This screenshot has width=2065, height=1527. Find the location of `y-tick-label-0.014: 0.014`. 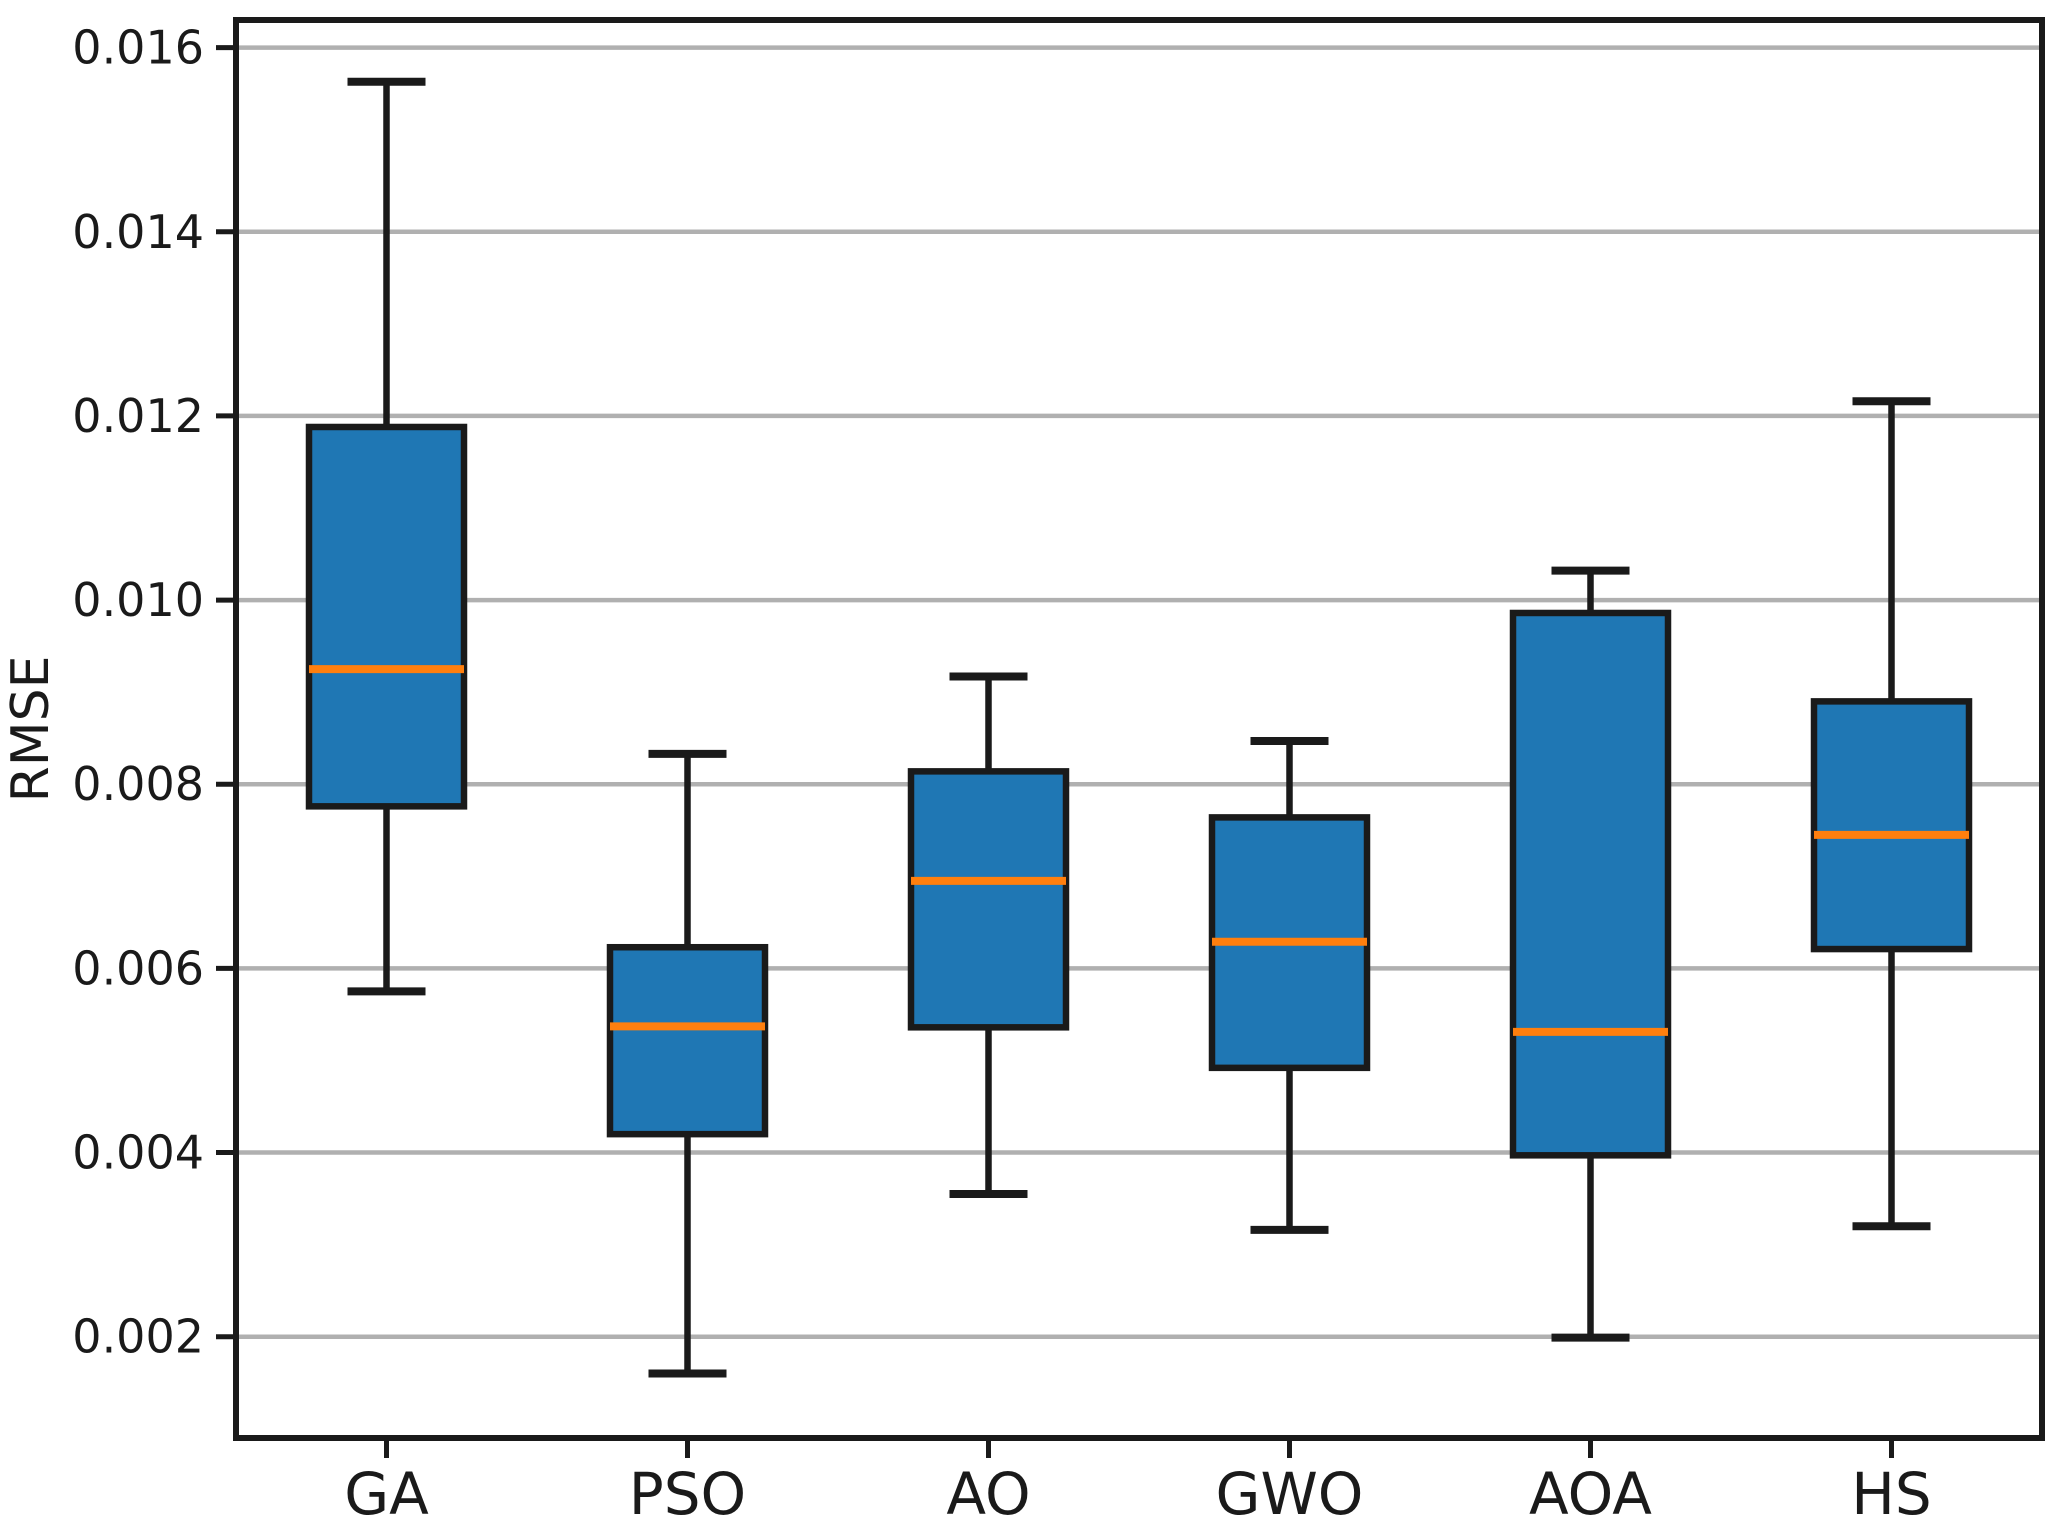

y-tick-label-0.014: 0.014 is located at coordinates (138, 232).